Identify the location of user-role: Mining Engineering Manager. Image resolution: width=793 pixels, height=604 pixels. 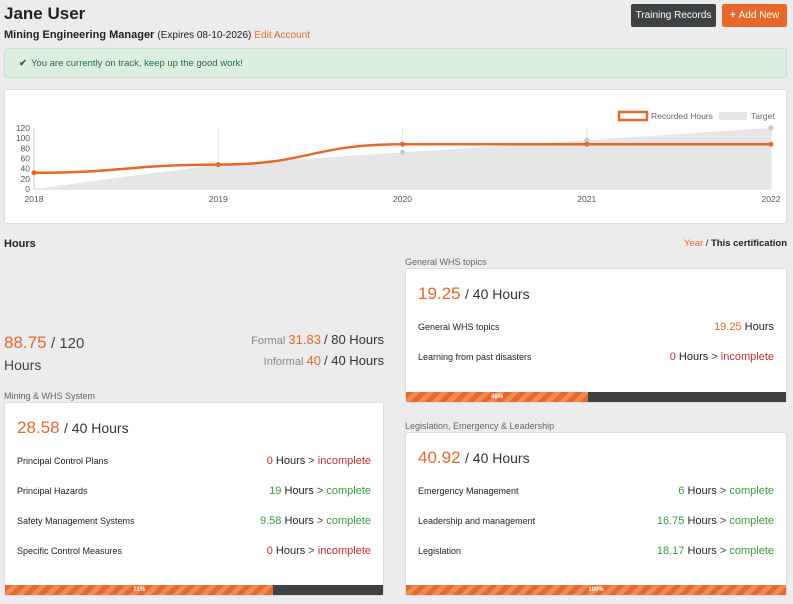
(79, 35).